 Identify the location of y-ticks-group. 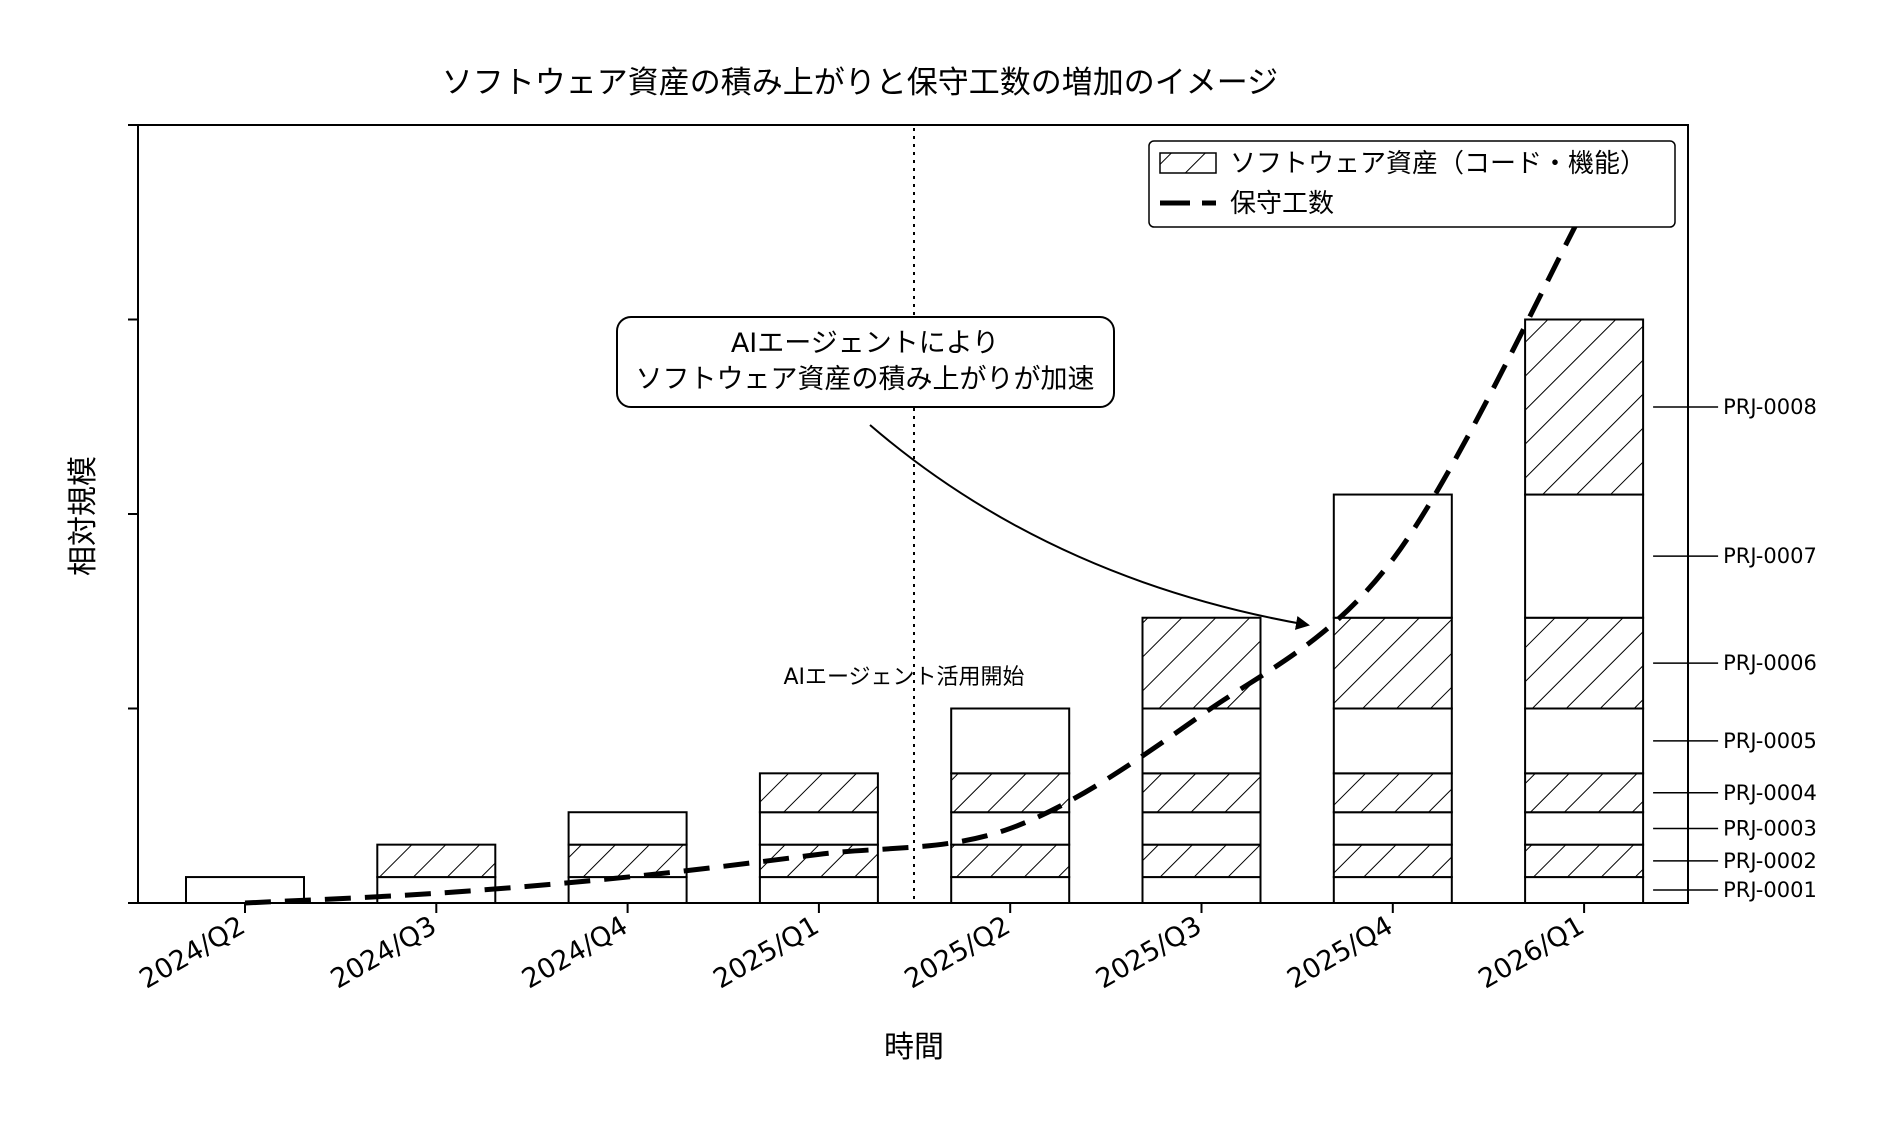
(133, 514).